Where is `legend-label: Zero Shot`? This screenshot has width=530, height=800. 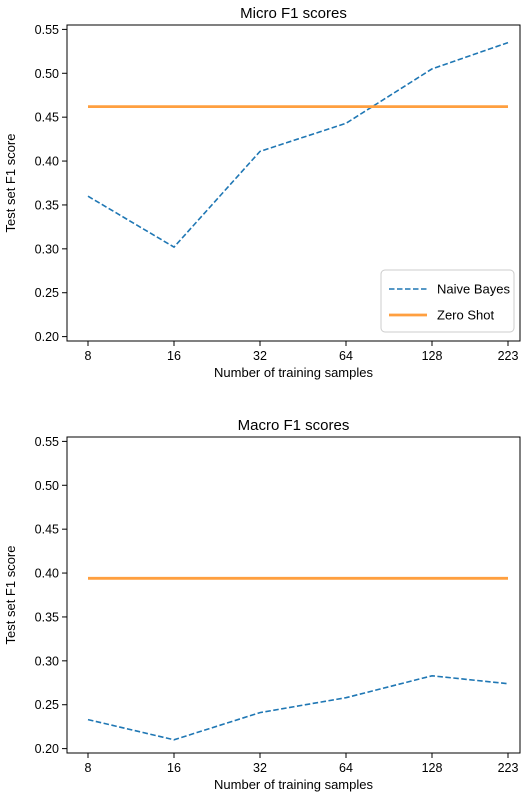
legend-label: Zero Shot is located at coordinates (465, 315).